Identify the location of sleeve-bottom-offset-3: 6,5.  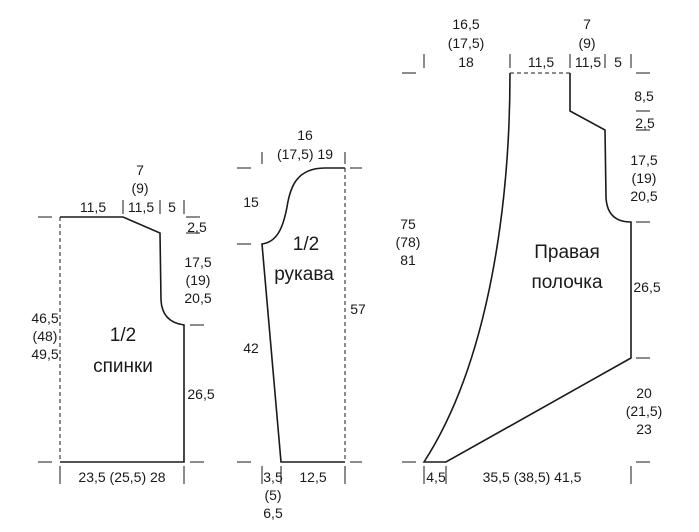
(273, 513).